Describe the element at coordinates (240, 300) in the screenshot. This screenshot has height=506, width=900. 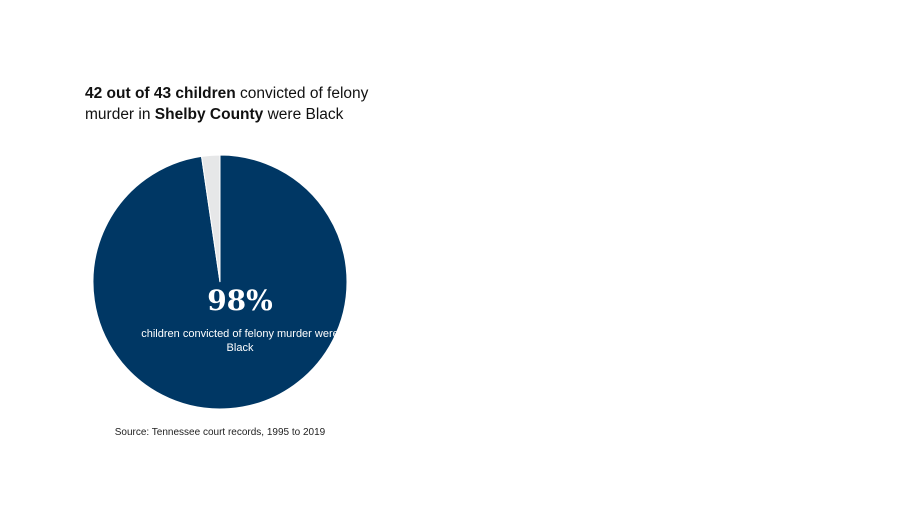
I see `percentage-callout: 98%` at that location.